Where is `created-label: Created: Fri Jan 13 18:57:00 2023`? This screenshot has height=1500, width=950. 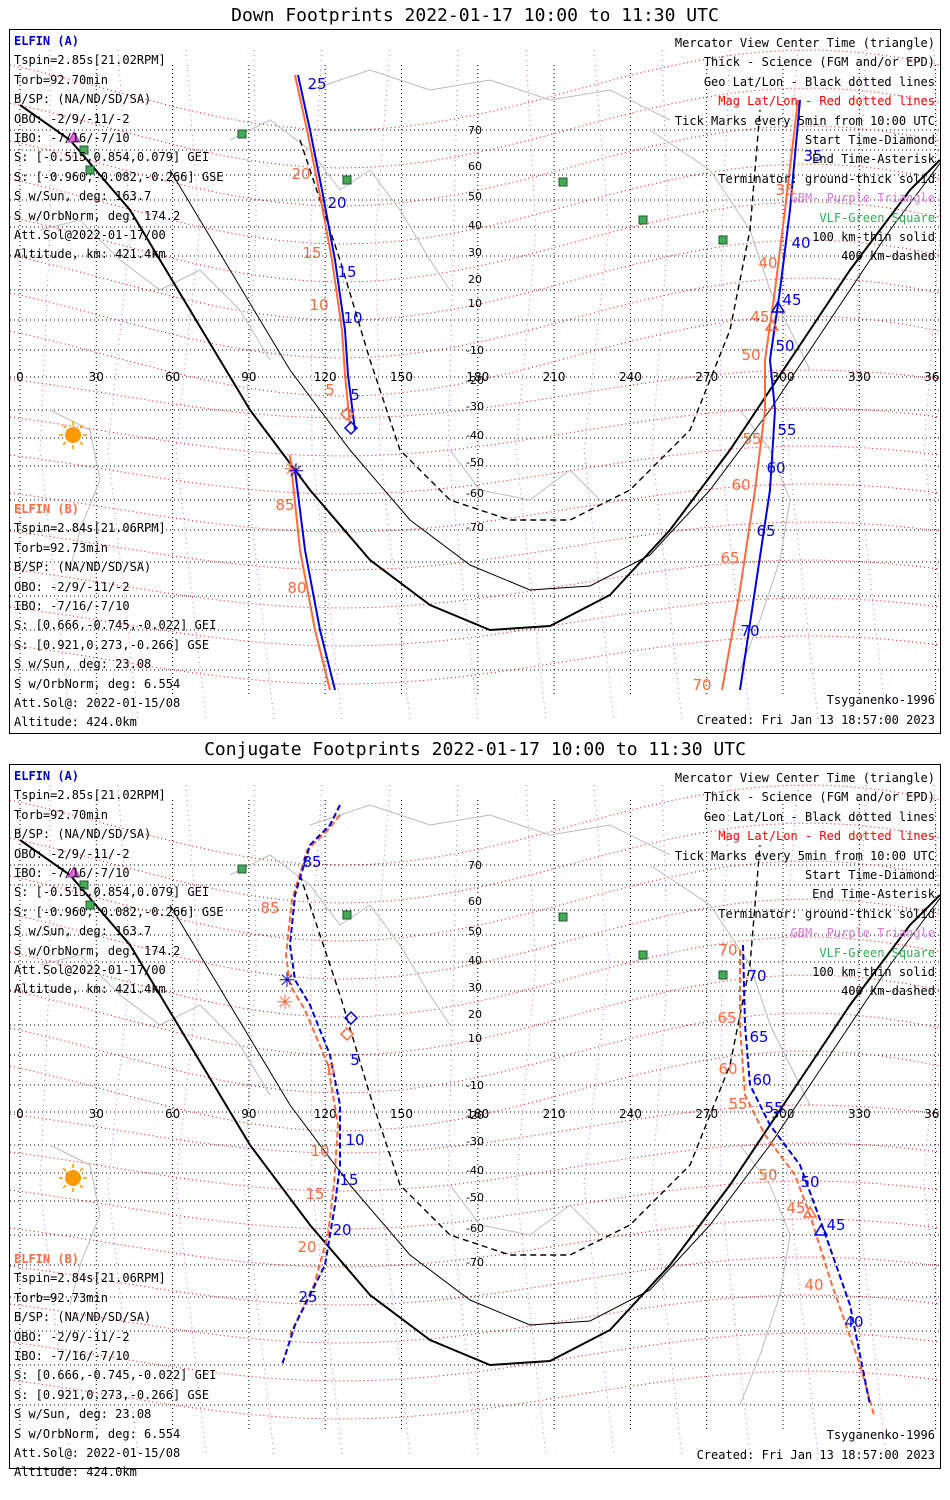 created-label: Created: Fri Jan 13 18:57:00 2023 is located at coordinates (815, 1454).